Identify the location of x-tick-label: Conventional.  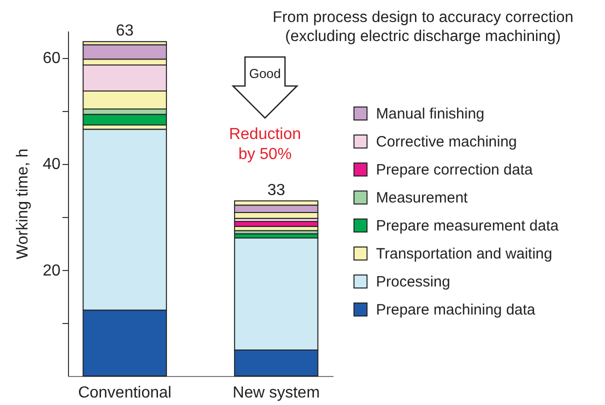
(125, 393).